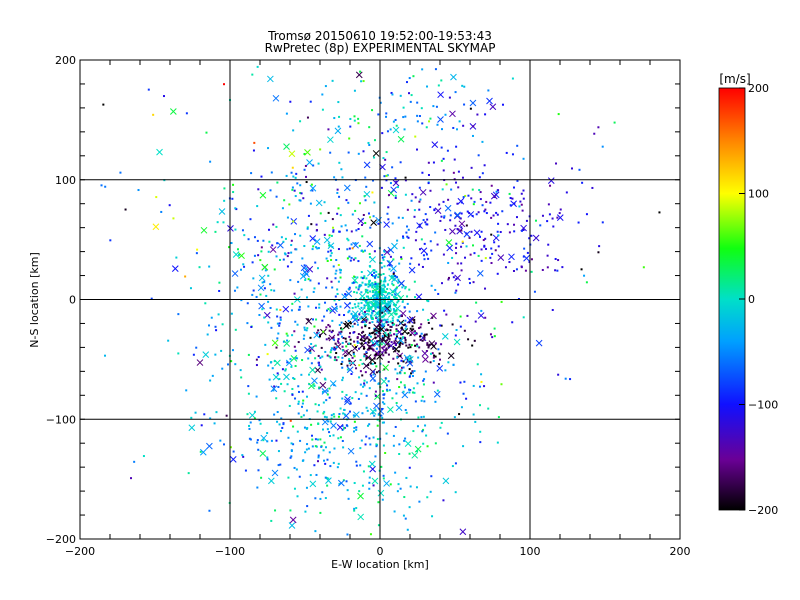 This screenshot has width=800, height=600. Describe the element at coordinates (758, 88) in the screenshot. I see `colorbar-tick-label: 200` at that location.